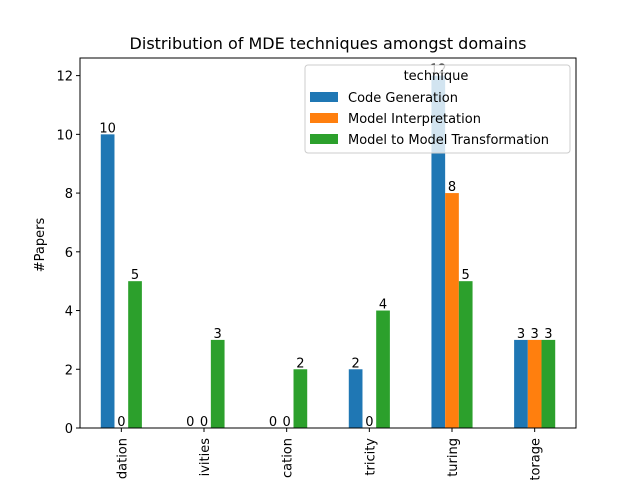 The height and width of the screenshot is (480, 640). What do you see at coordinates (69, 312) in the screenshot?
I see `y-tick-label: 4` at bounding box center [69, 312].